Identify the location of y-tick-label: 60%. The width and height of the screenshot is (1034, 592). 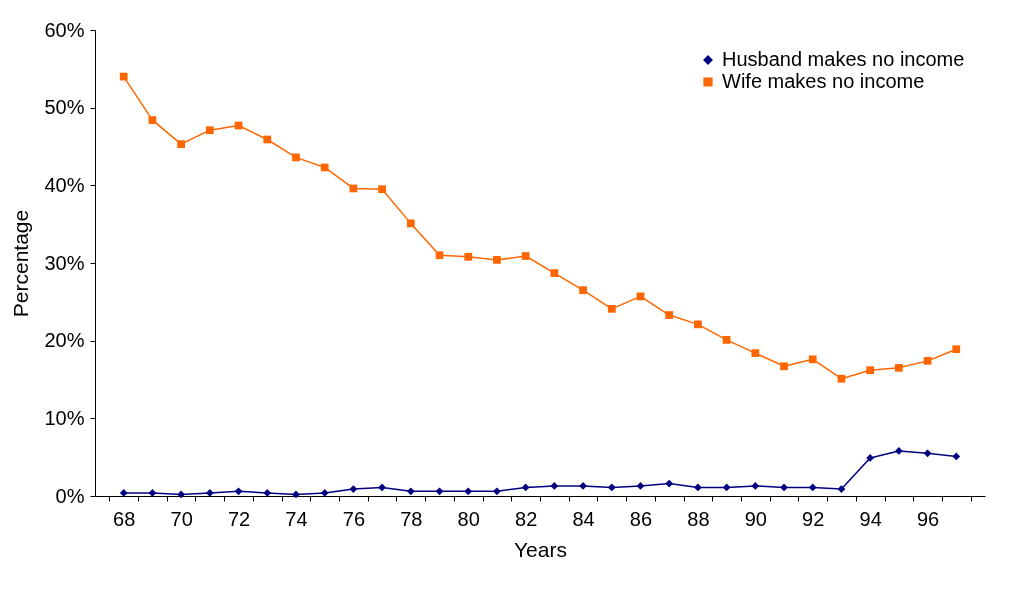
(64, 29).